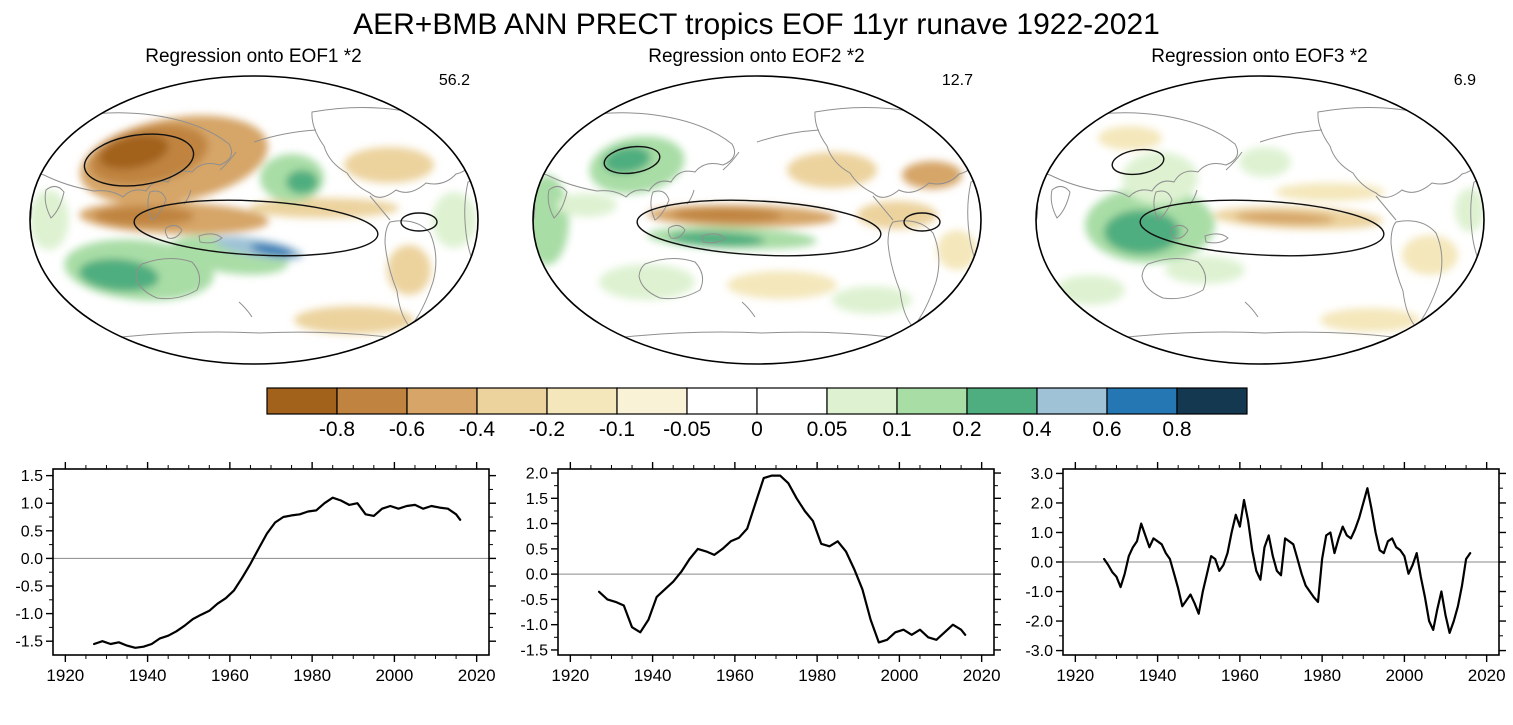 Image resolution: width=1513 pixels, height=725 pixels. Describe the element at coordinates (1259, 56) in the screenshot. I see `map-title-eof3: Regression onto EOF3 *2` at that location.